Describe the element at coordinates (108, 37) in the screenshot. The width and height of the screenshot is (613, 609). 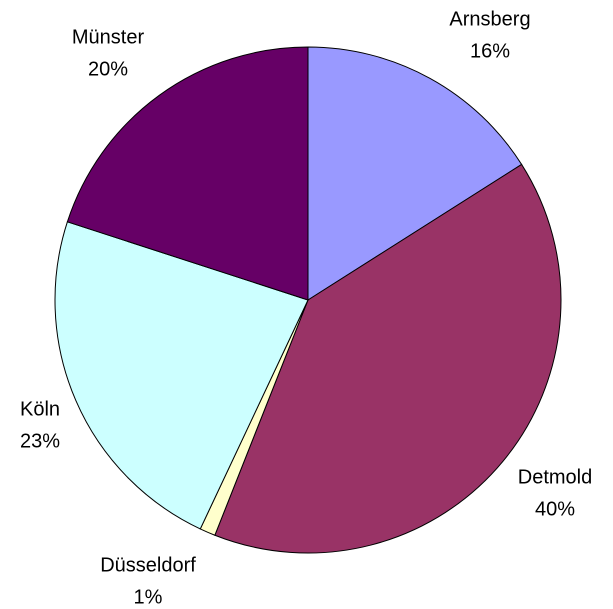
I see `slice-label: Münster` at that location.